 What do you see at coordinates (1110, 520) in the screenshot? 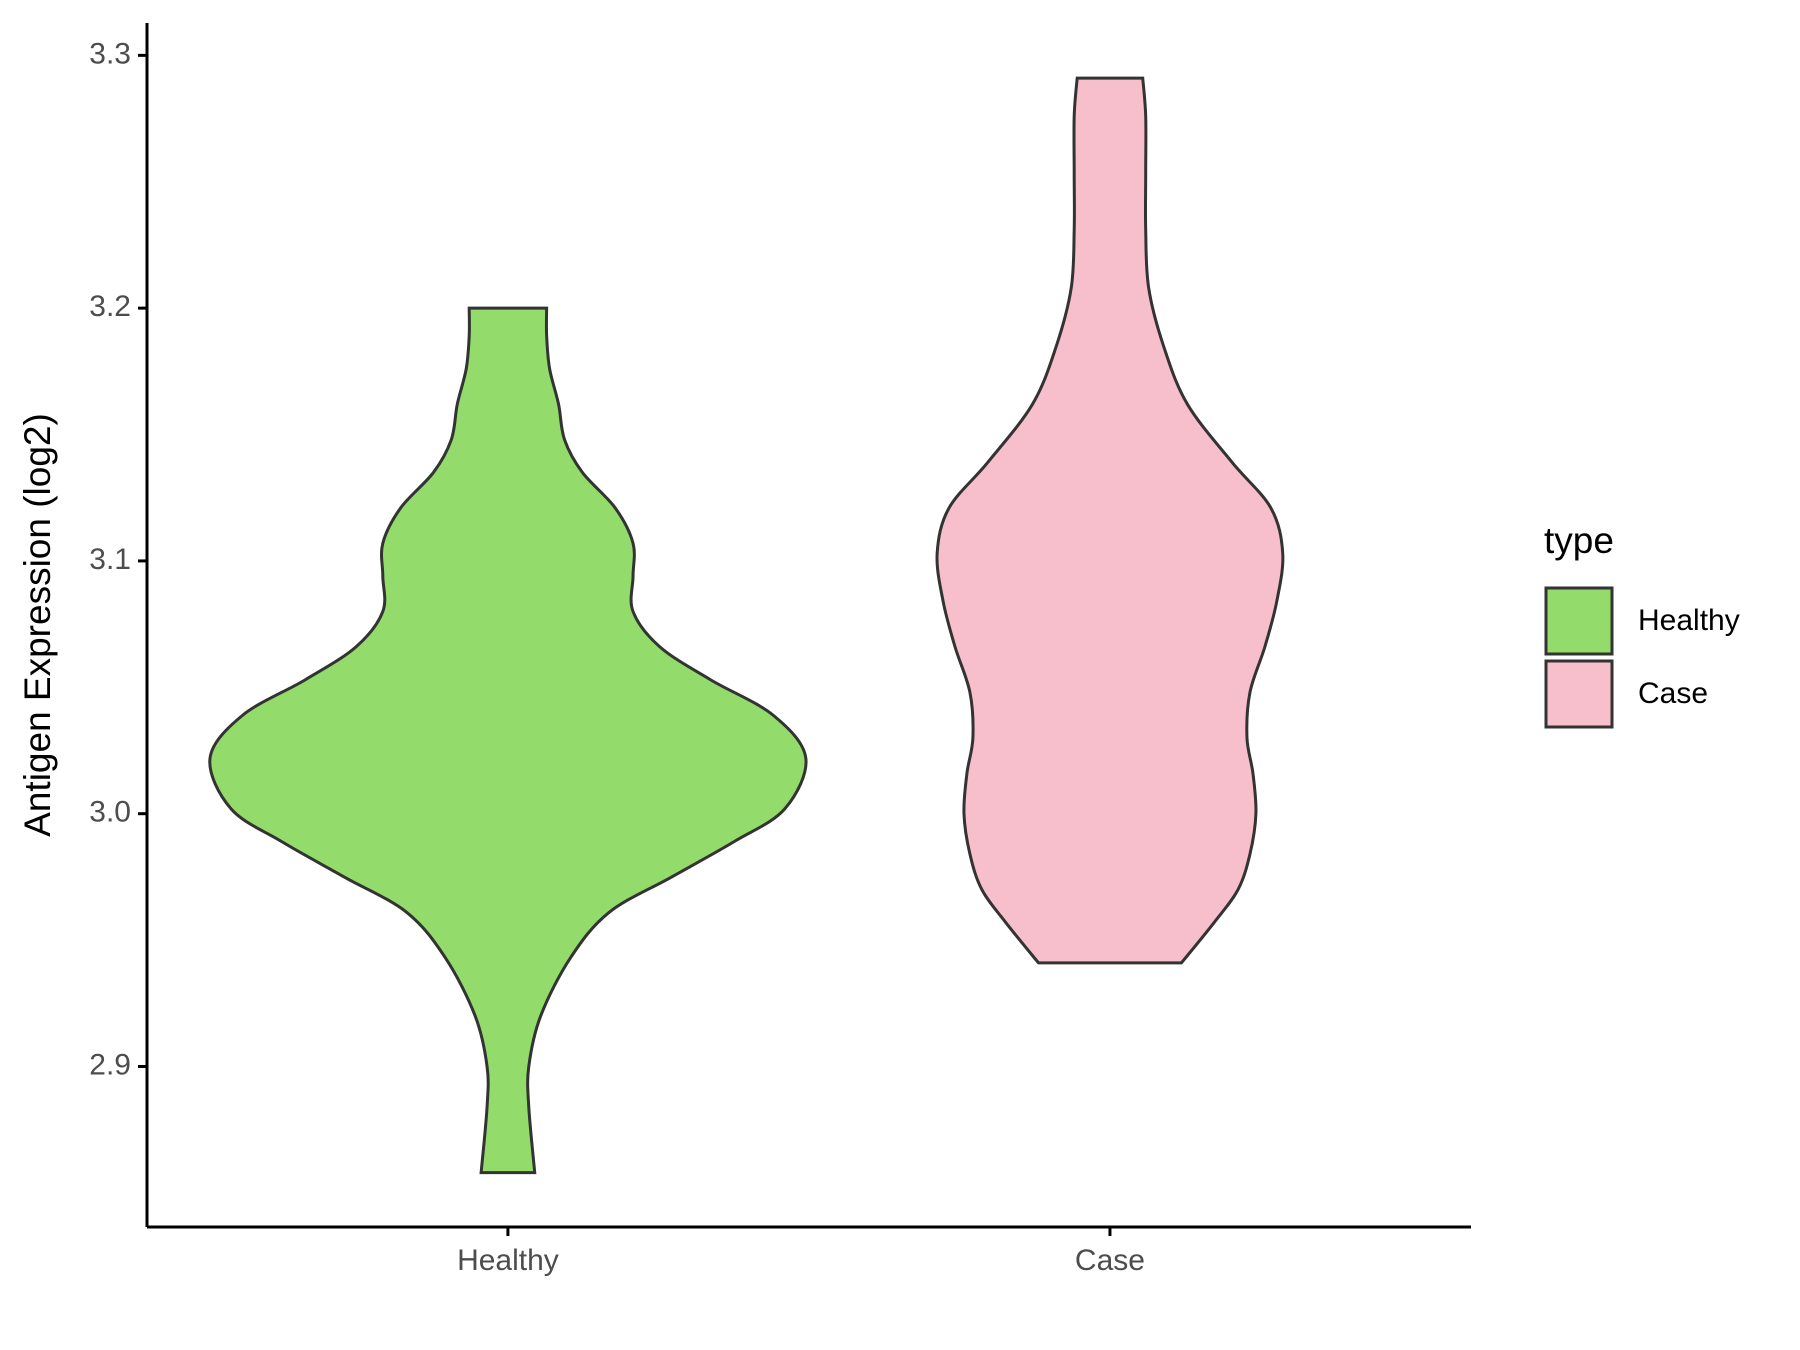
I see `violin` at bounding box center [1110, 520].